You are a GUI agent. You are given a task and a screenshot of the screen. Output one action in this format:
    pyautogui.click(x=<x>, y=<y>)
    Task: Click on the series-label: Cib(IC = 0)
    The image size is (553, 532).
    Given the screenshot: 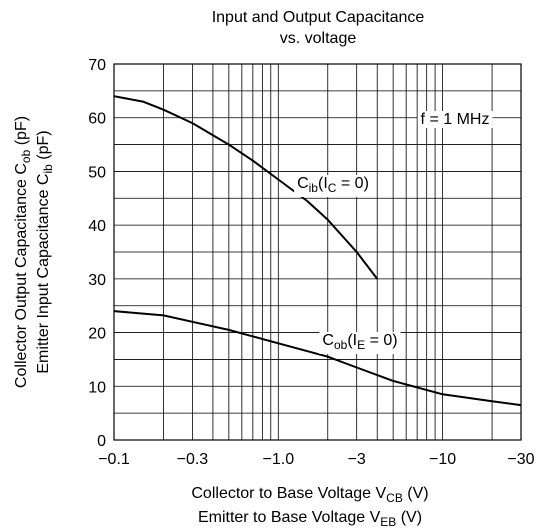 What is the action you would take?
    pyautogui.click(x=333, y=185)
    